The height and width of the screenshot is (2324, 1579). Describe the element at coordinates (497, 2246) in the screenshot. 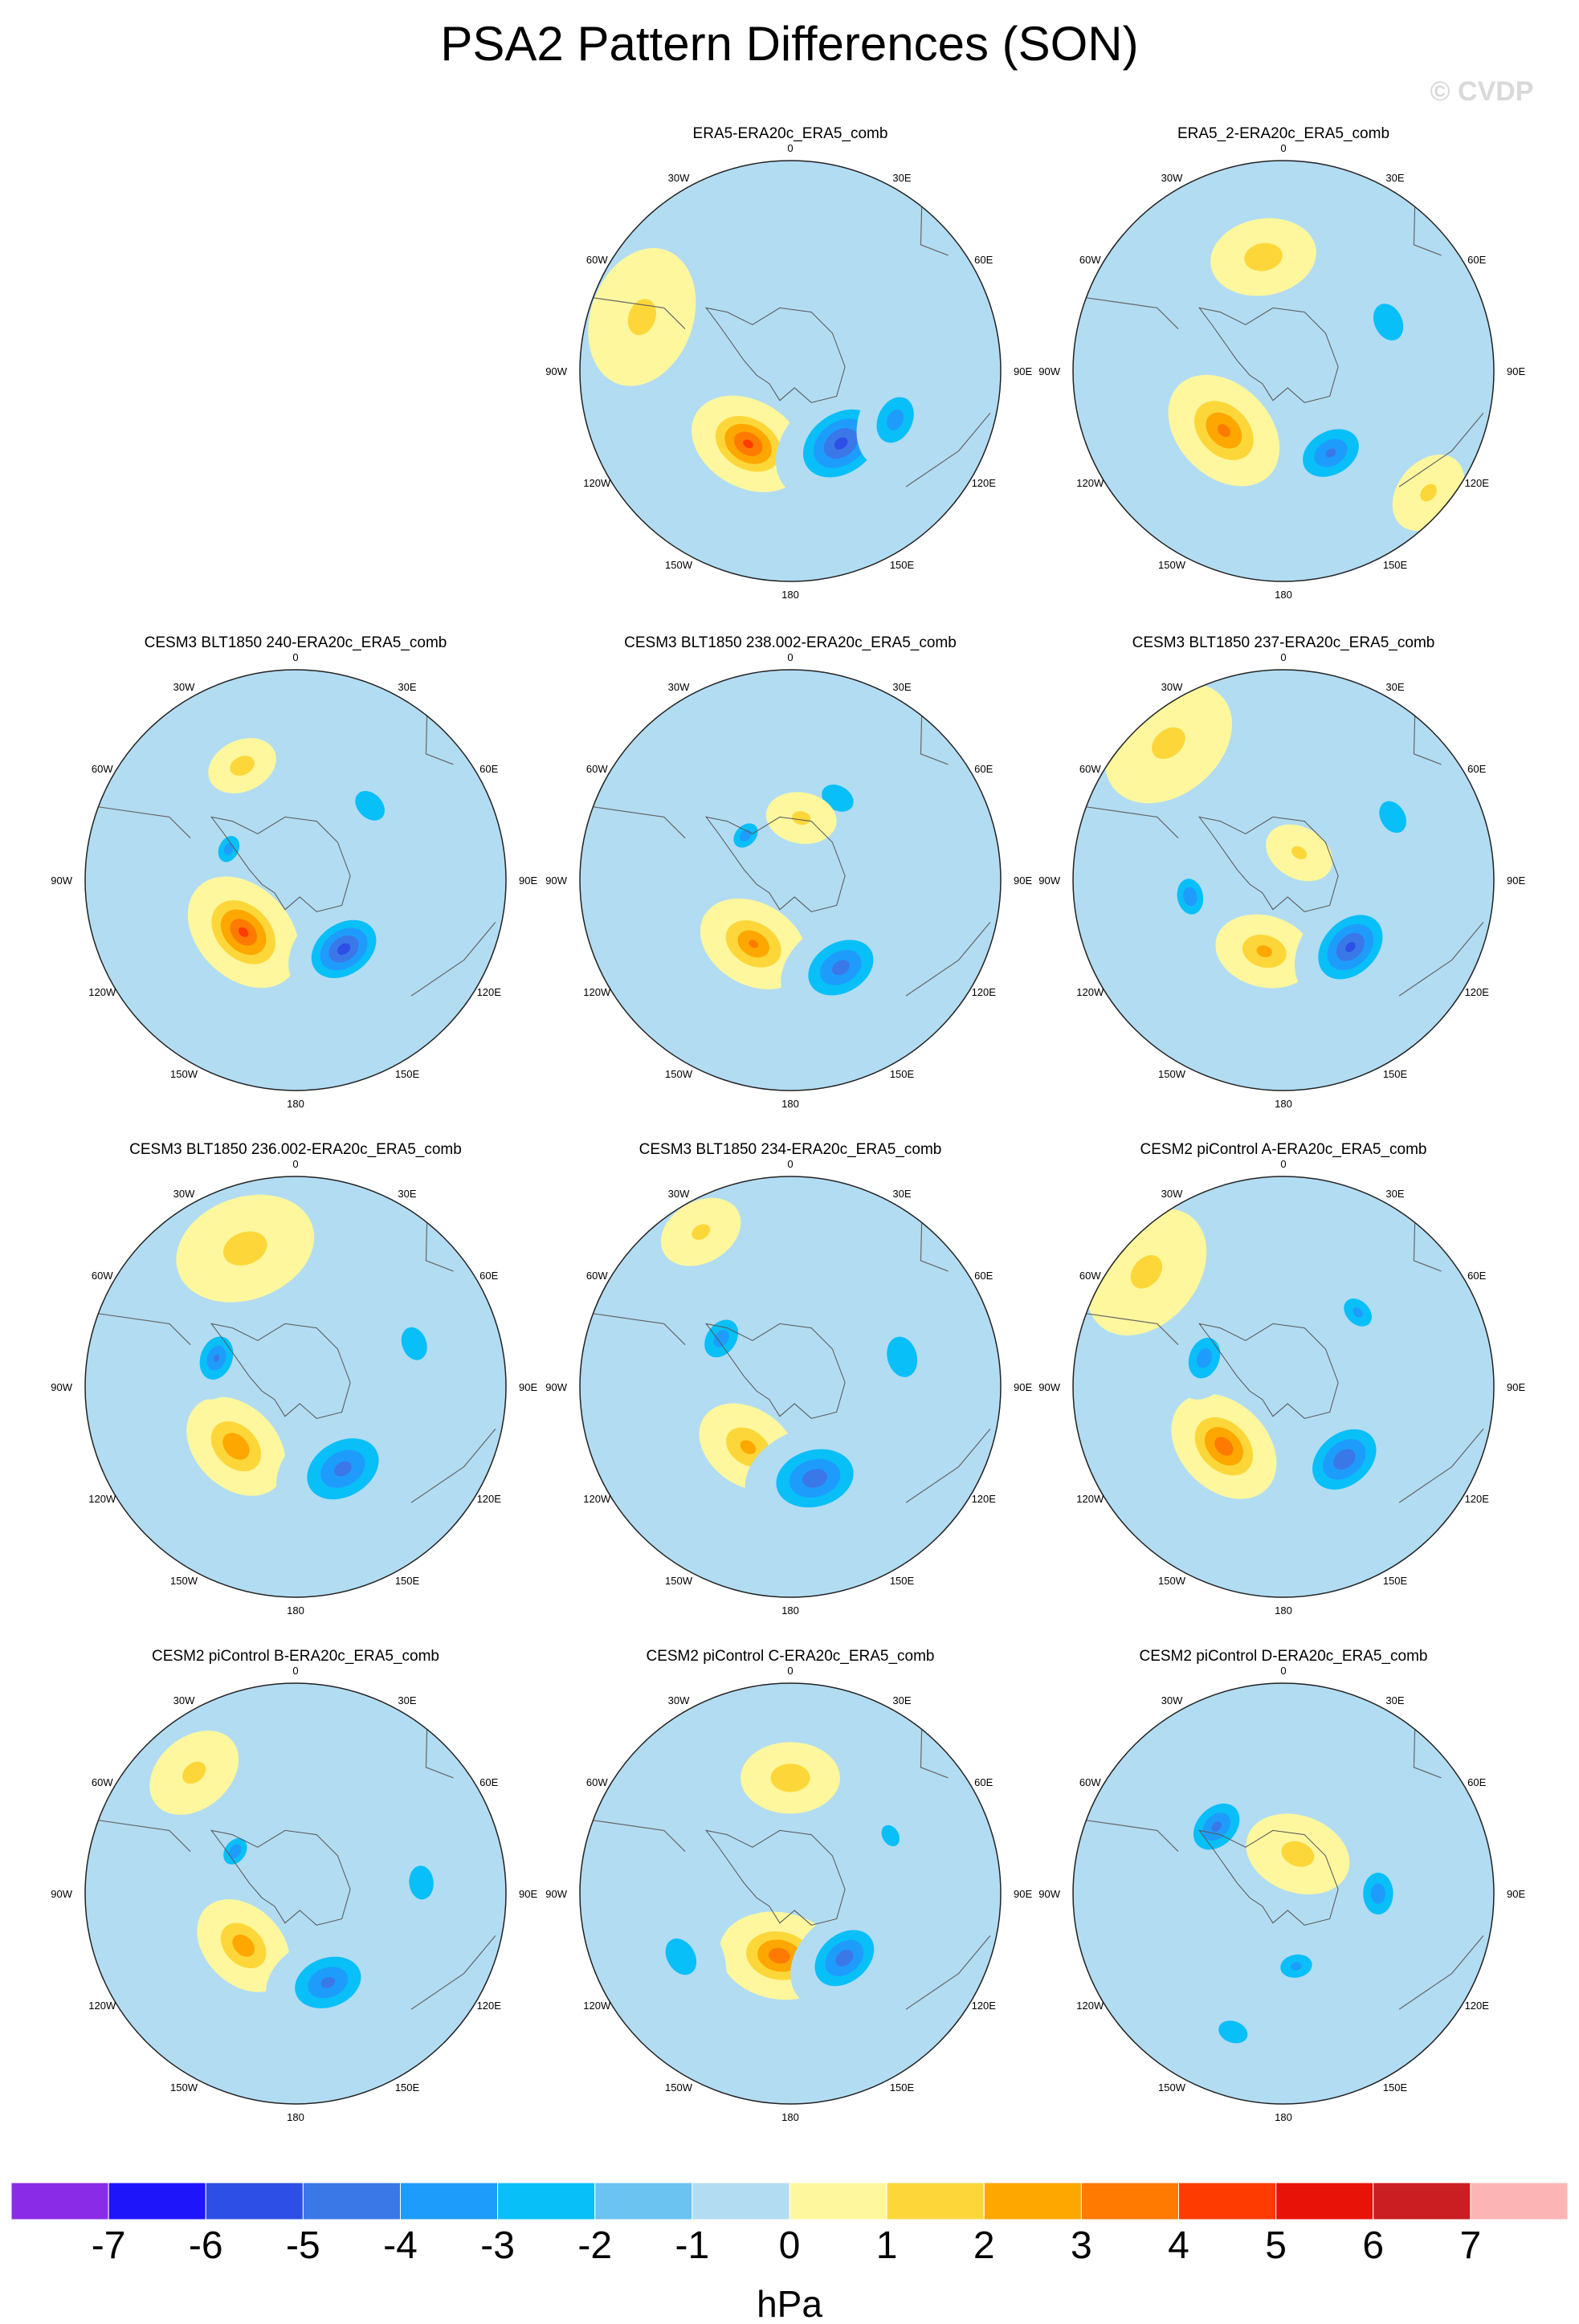

I see `colorbar-tick-label: -3` at that location.